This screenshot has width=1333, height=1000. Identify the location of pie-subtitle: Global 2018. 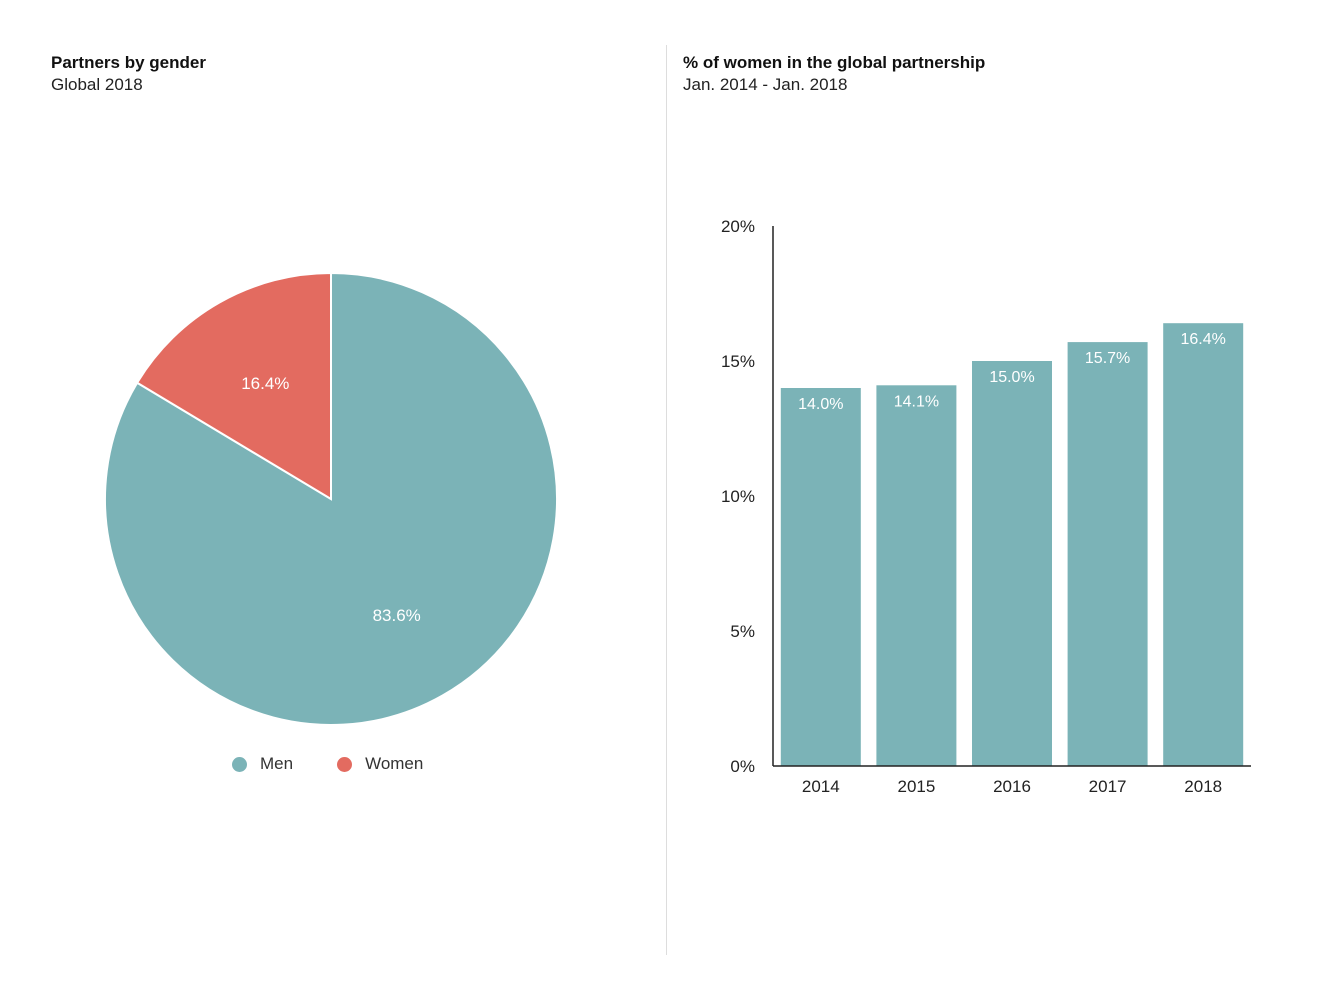
(97, 84).